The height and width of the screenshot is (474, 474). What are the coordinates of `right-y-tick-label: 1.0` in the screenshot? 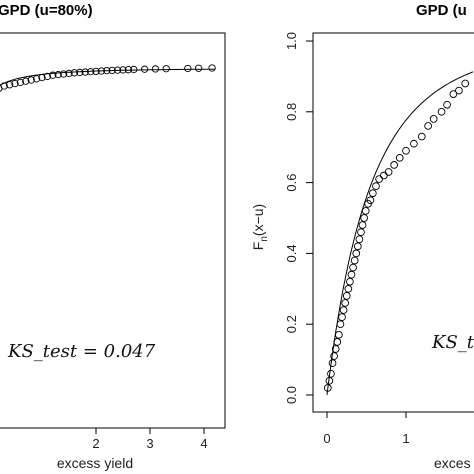 It's located at (291, 41).